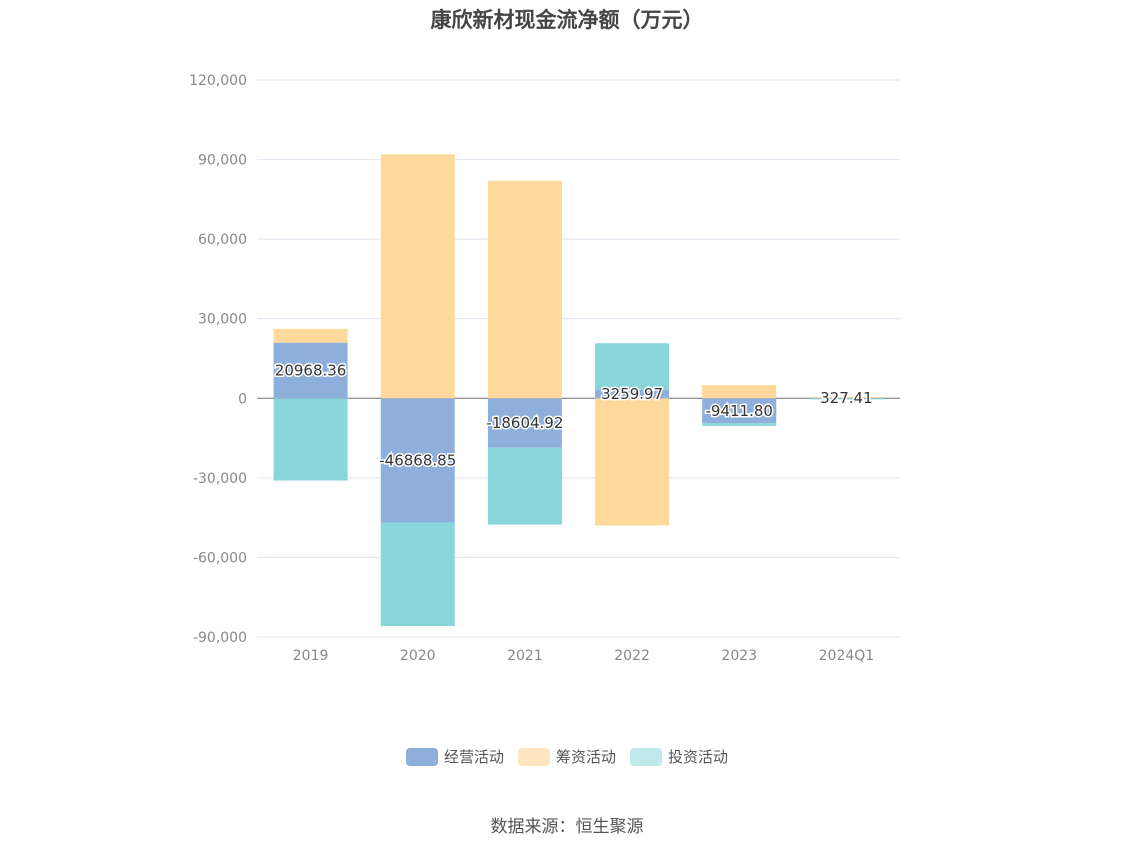 Image resolution: width=1134 pixels, height=849 pixels. What do you see at coordinates (567, 827) in the screenshot?
I see `data-source: 数据来源：恒生聚源` at bounding box center [567, 827].